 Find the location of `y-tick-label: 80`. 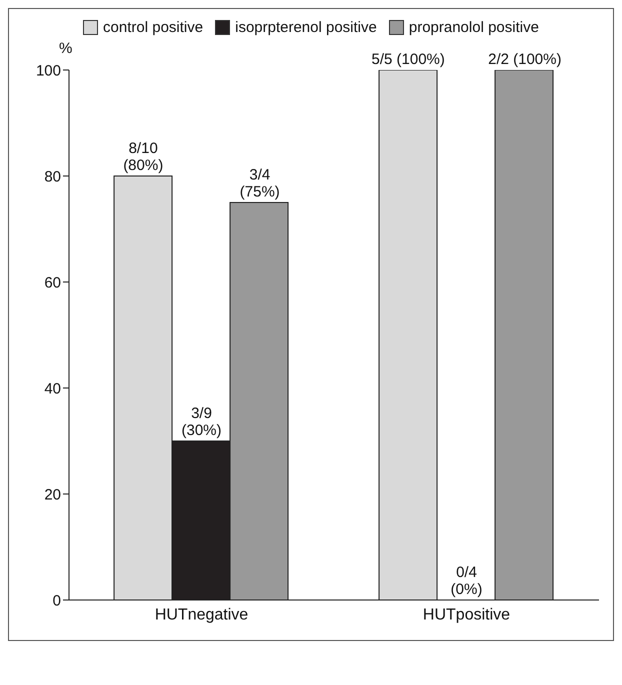

y-tick-label: 80 is located at coordinates (52, 177).